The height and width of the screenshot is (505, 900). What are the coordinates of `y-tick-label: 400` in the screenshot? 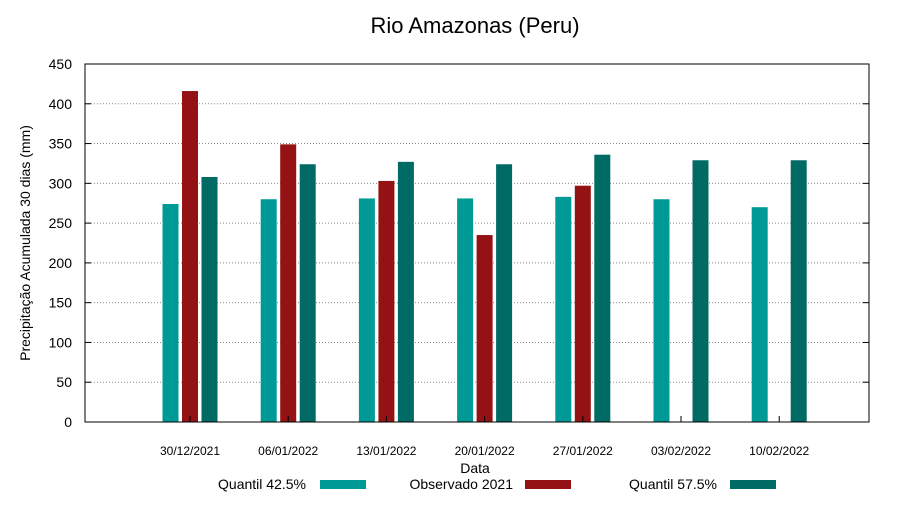 It's located at (61, 104).